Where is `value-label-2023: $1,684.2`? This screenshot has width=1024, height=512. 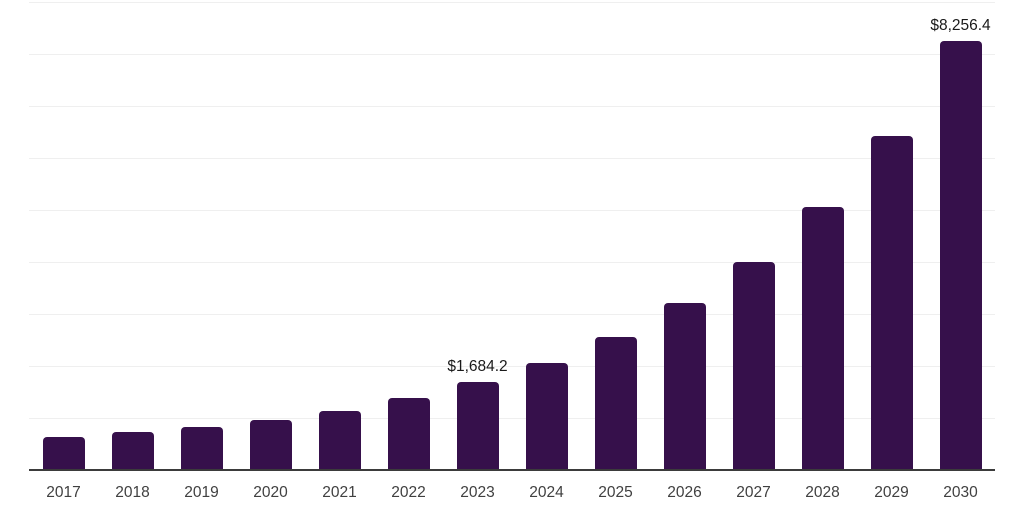
value-label-2023: $1,684.2 is located at coordinates (477, 367).